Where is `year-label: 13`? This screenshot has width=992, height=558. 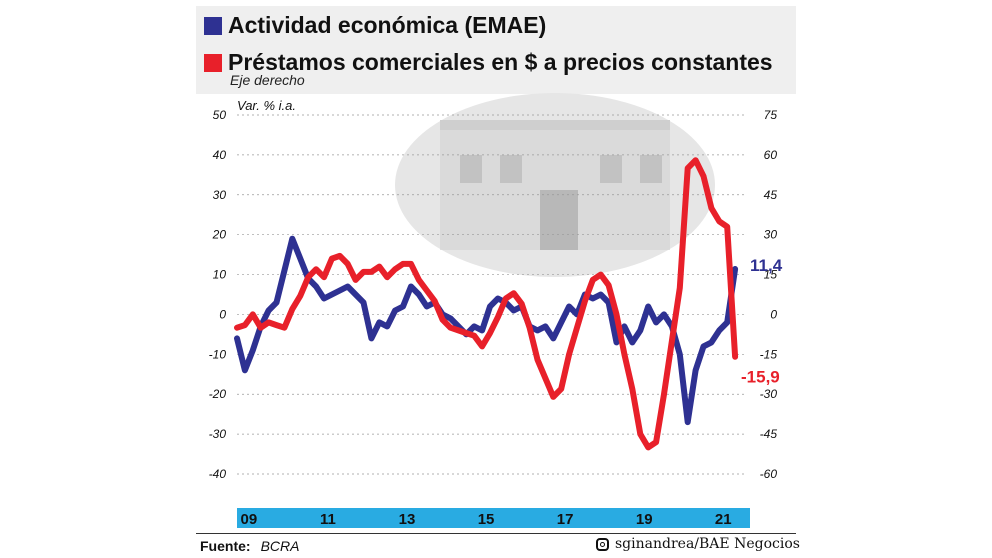 year-label: 13 is located at coordinates (407, 519).